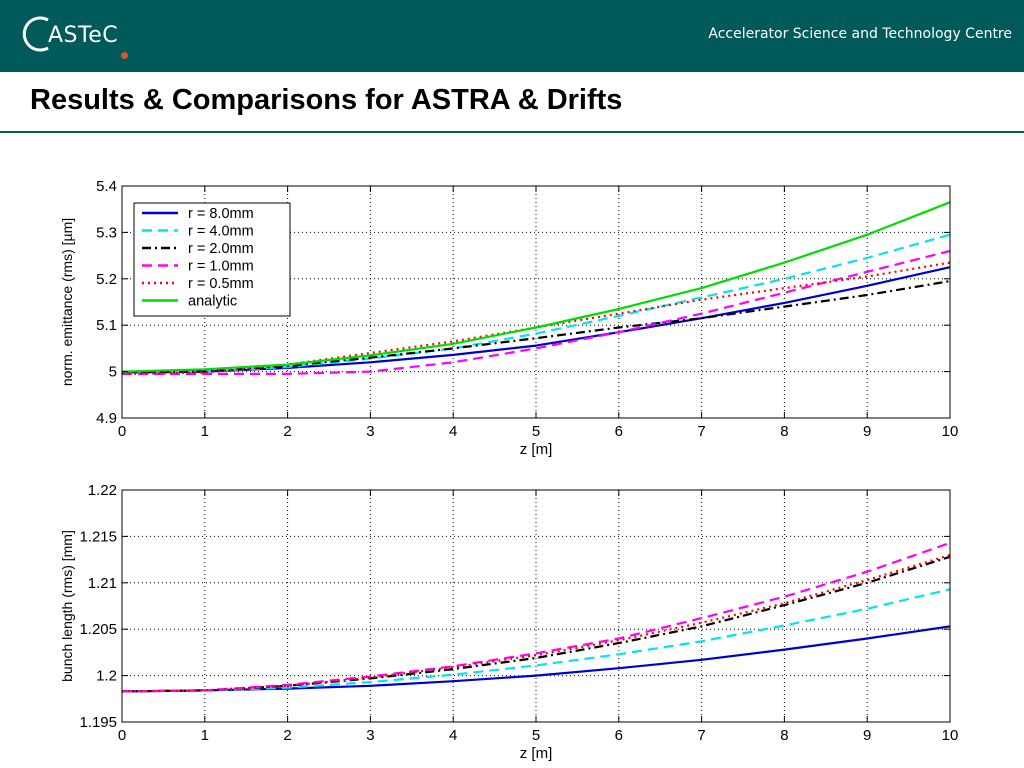  Describe the element at coordinates (221, 267) in the screenshot. I see `legend-label: r = 1.0mm` at that location.